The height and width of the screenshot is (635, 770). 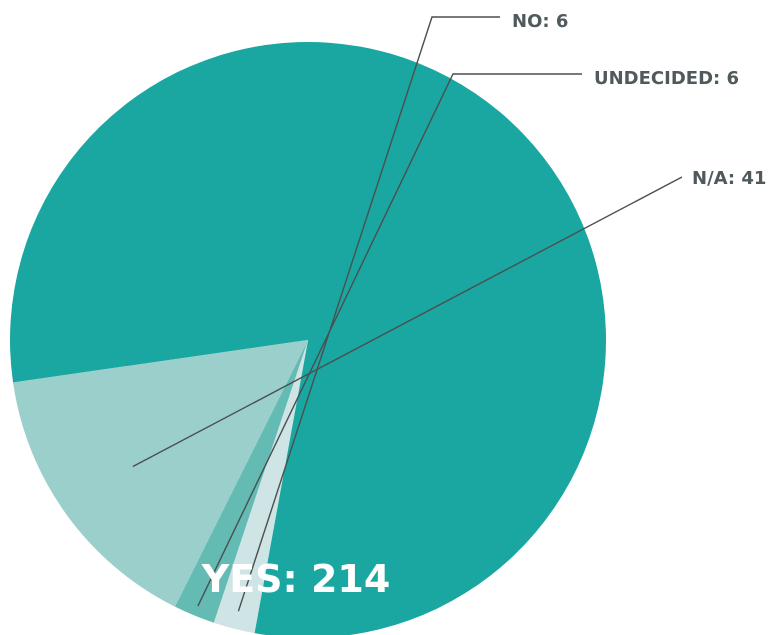 I want to click on pie-slice-no, so click(x=260, y=487).